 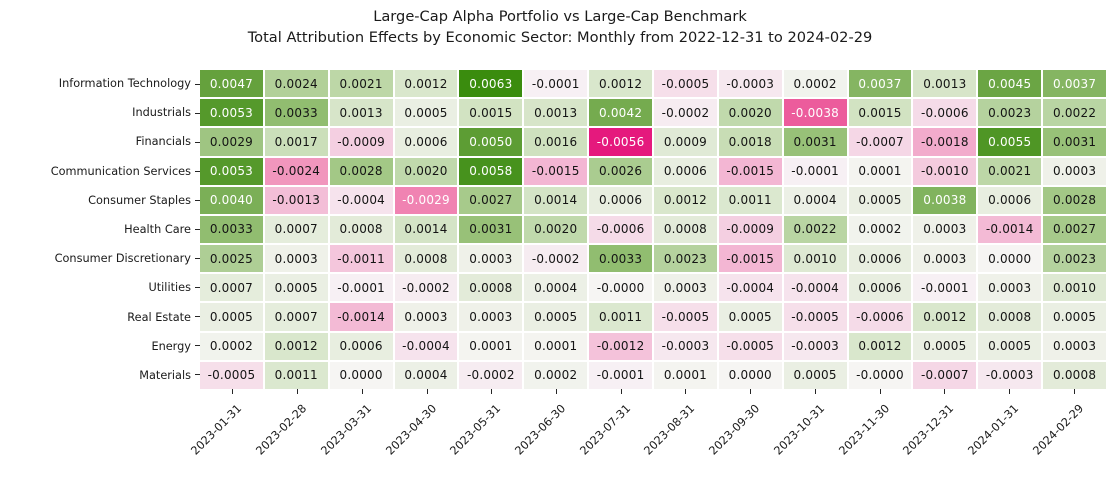 What do you see at coordinates (815, 346) in the screenshot?
I see `heatmap-cell: -0.0003` at bounding box center [815, 346].